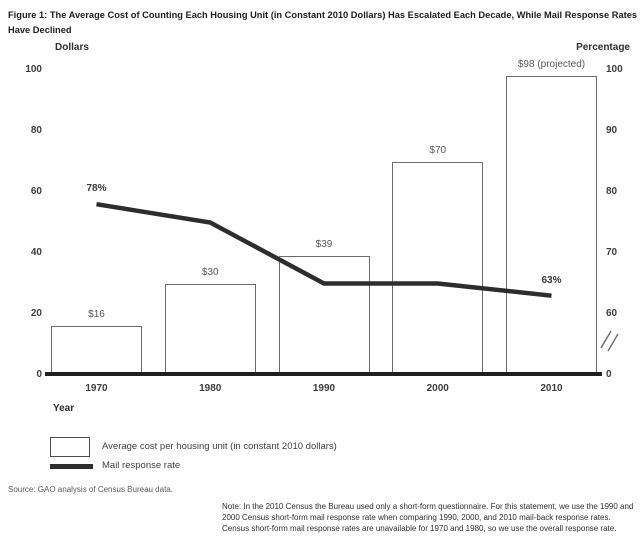 This screenshot has height=555, width=640. What do you see at coordinates (609, 341) in the screenshot?
I see `axis-break-icon` at bounding box center [609, 341].